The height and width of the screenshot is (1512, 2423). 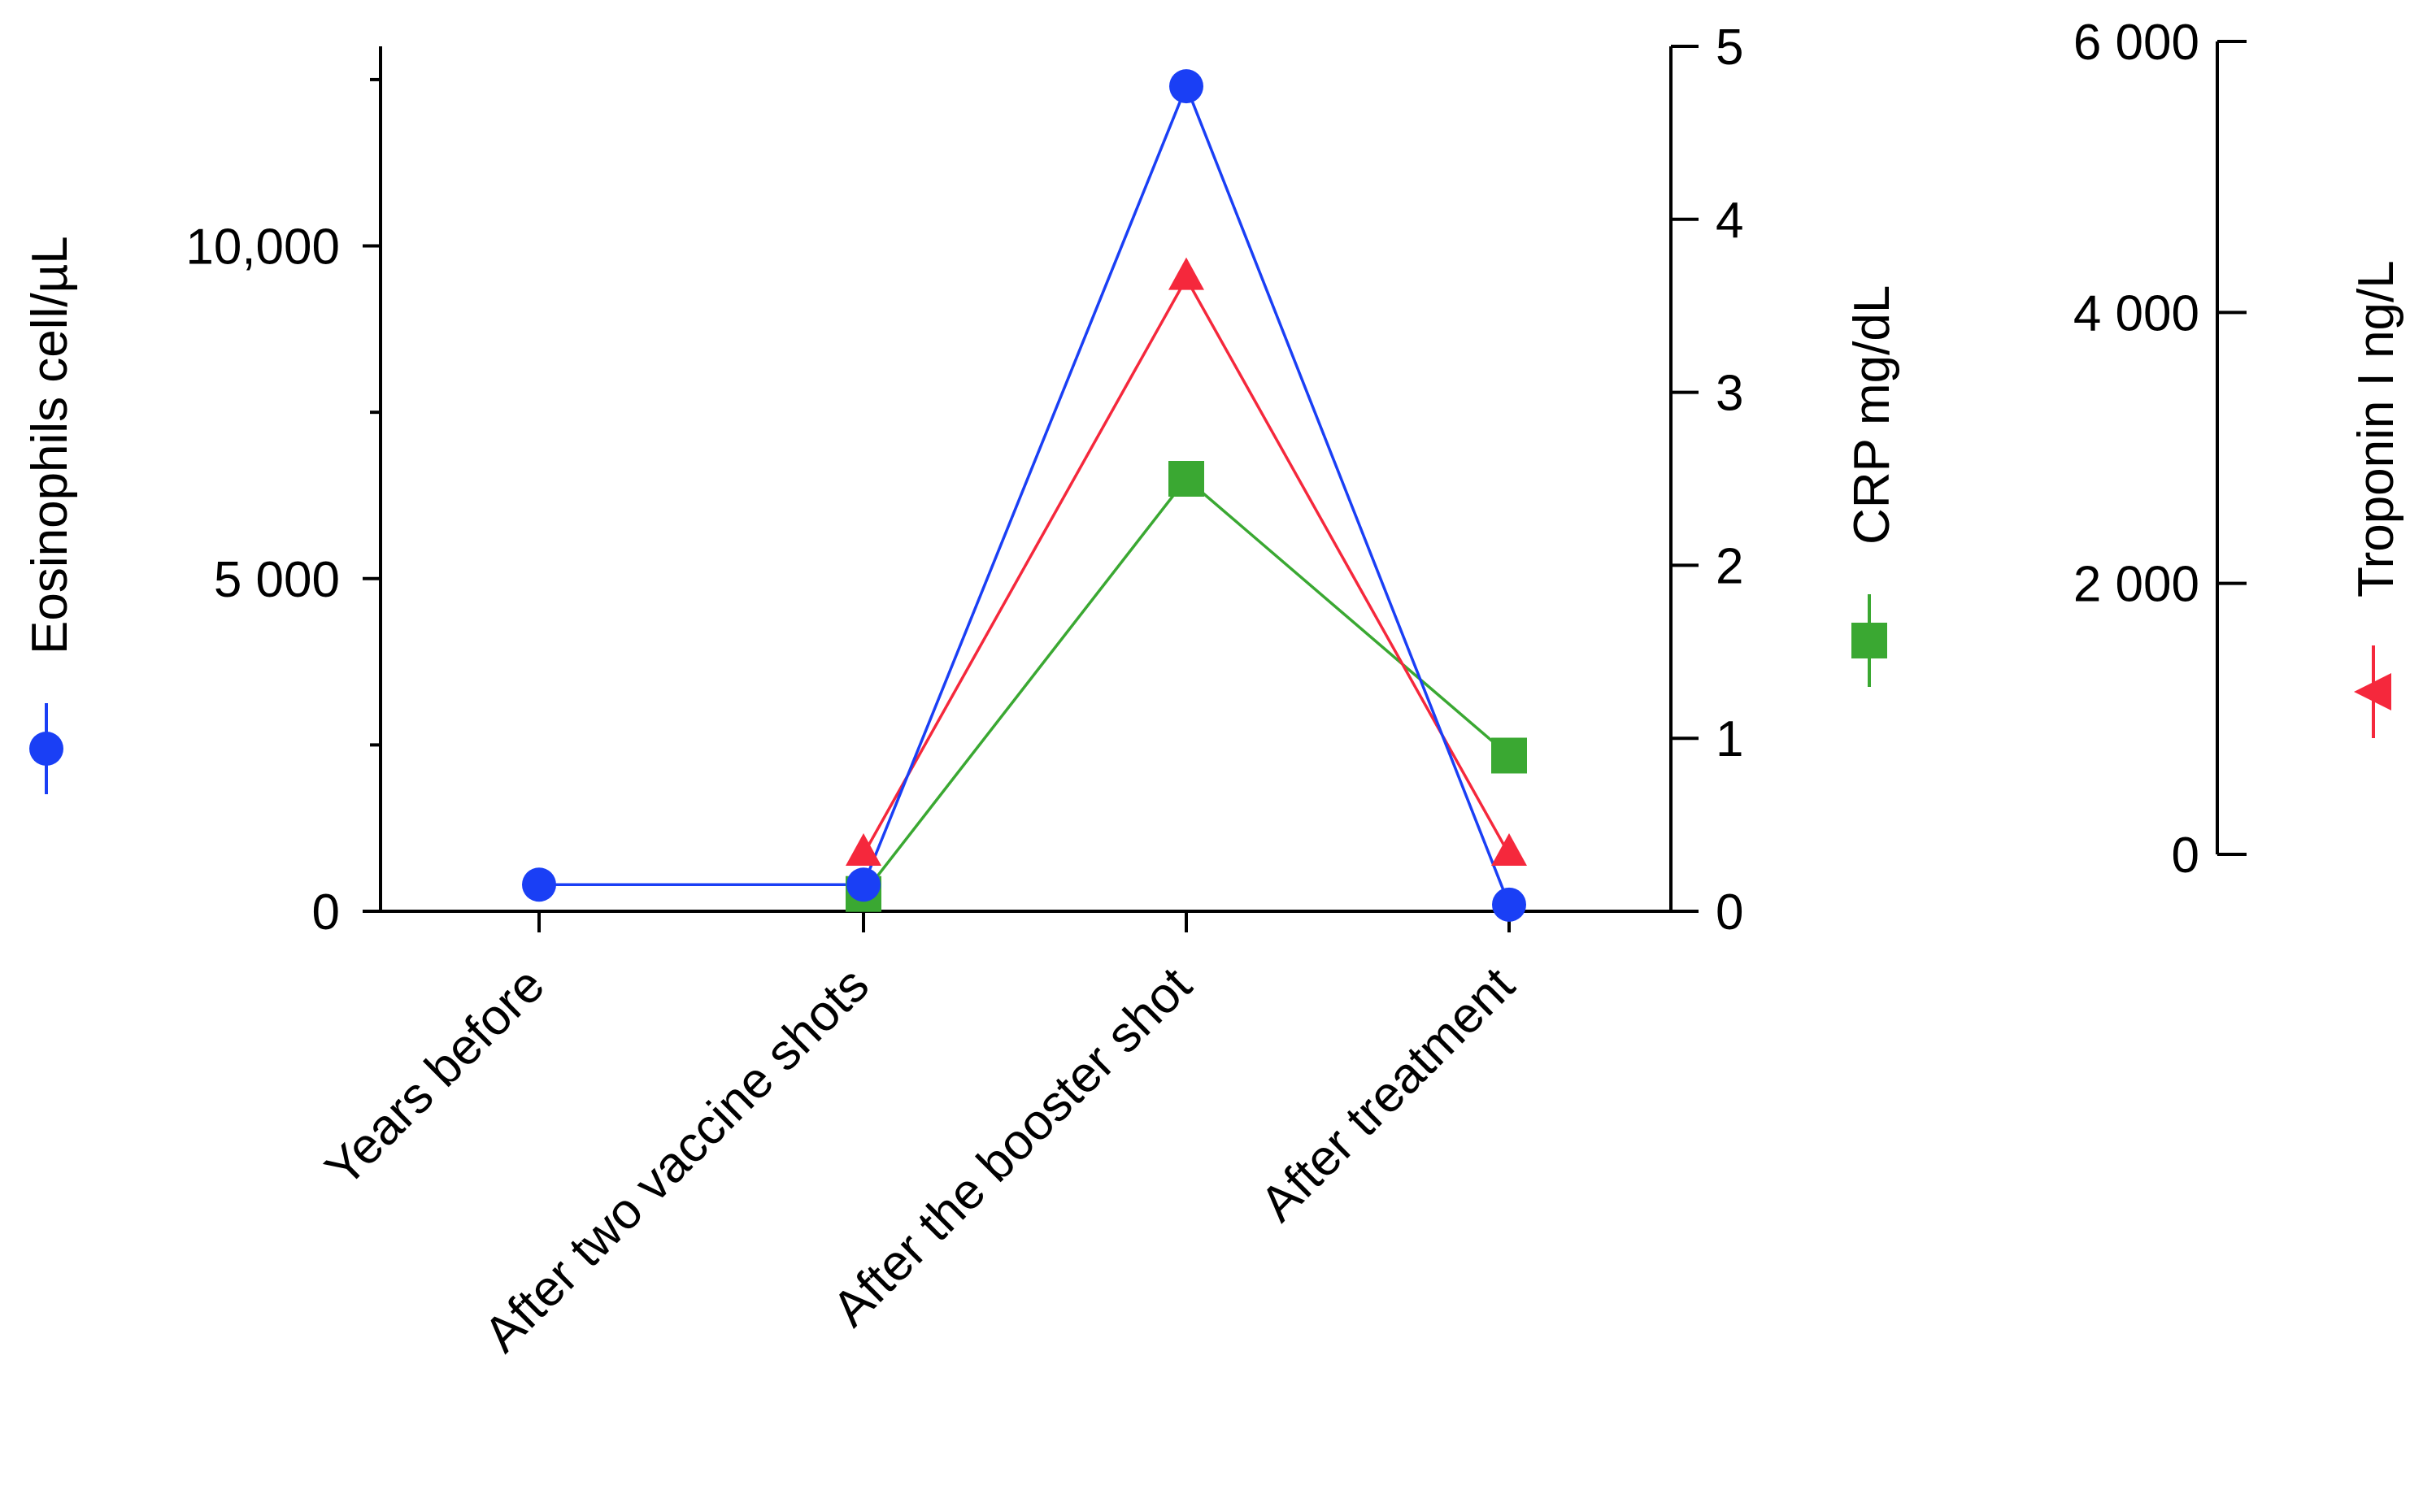 What do you see at coordinates (1730, 566) in the screenshot?
I see `crp-axis-tick-label: 2` at bounding box center [1730, 566].